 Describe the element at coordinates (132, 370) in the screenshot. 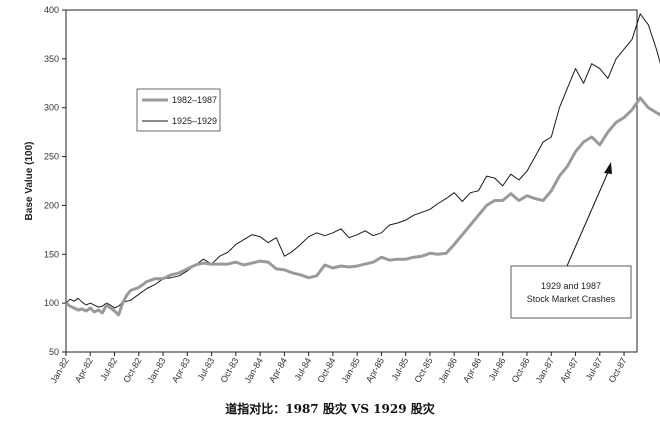

I see `x-tick-label-Oct-82: Oct-82` at that location.